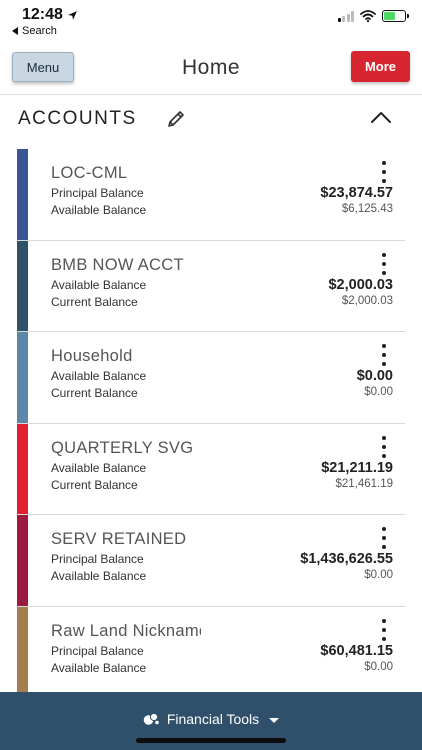  Describe the element at coordinates (151, 719) in the screenshot. I see `coins-icon` at that location.